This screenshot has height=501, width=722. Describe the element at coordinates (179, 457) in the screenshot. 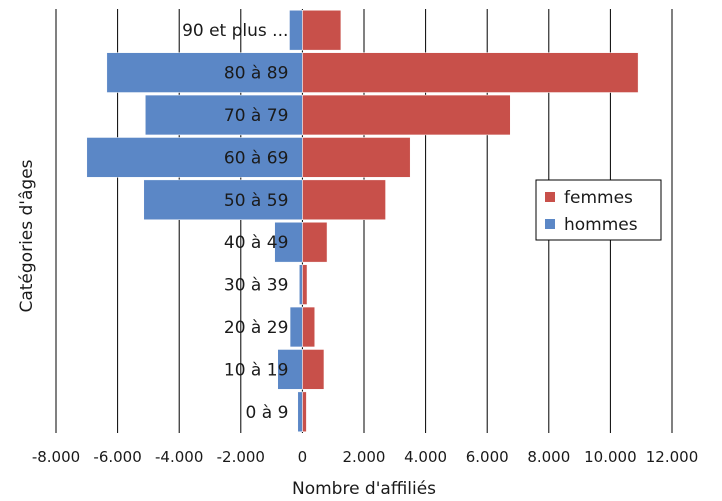

I see `x-tick-label-2: -4.000` at that location.